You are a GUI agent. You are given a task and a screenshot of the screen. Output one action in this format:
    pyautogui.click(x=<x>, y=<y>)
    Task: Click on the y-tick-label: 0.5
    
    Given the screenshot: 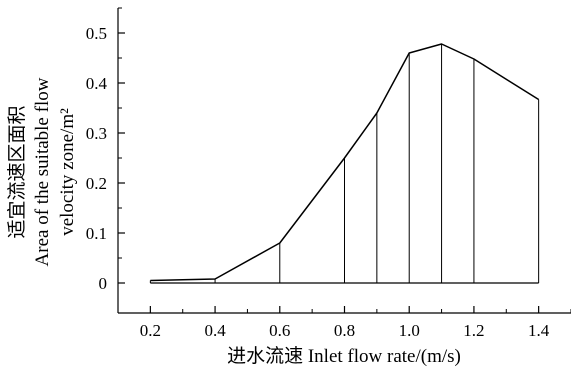 What is the action you would take?
    pyautogui.click(x=96, y=33)
    